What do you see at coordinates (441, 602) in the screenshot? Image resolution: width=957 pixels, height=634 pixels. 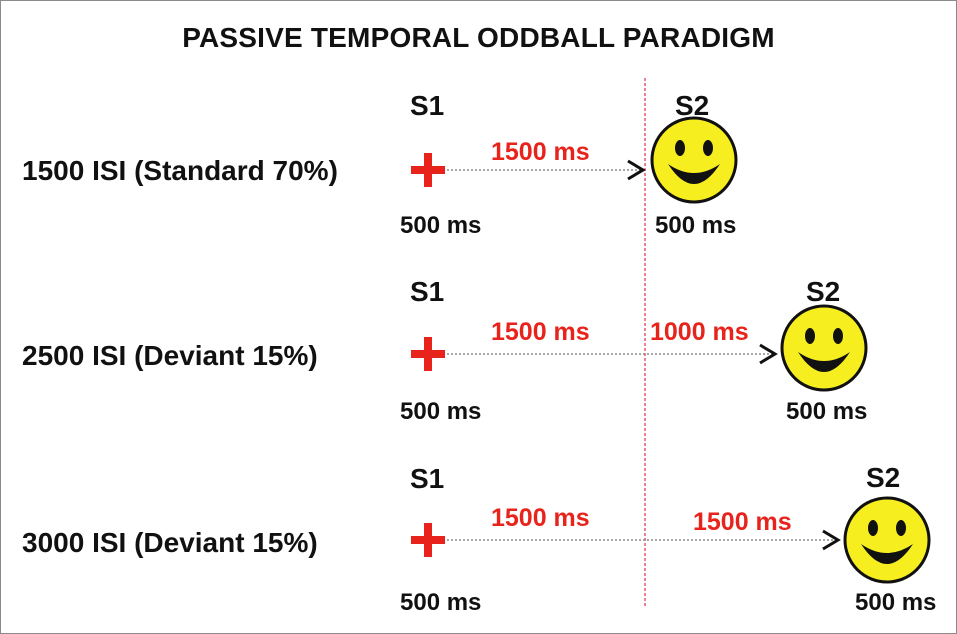 I see `s1-duration-row-3: 500 ms` at bounding box center [441, 602].